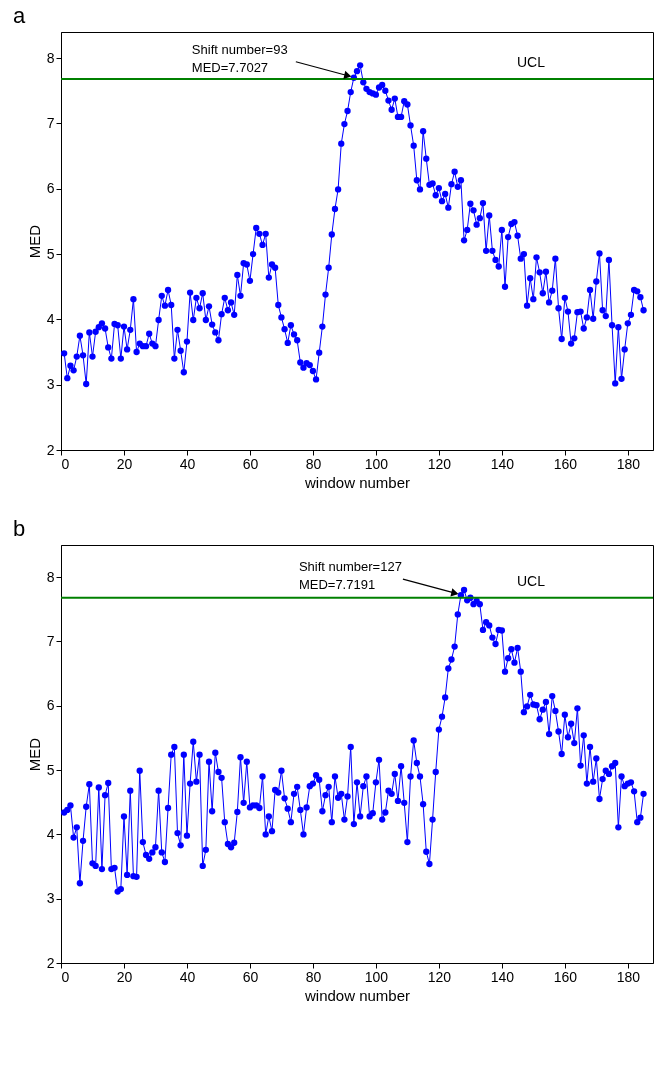  What do you see at coordinates (19, 528) in the screenshot?
I see `chart-title: b` at bounding box center [19, 528].